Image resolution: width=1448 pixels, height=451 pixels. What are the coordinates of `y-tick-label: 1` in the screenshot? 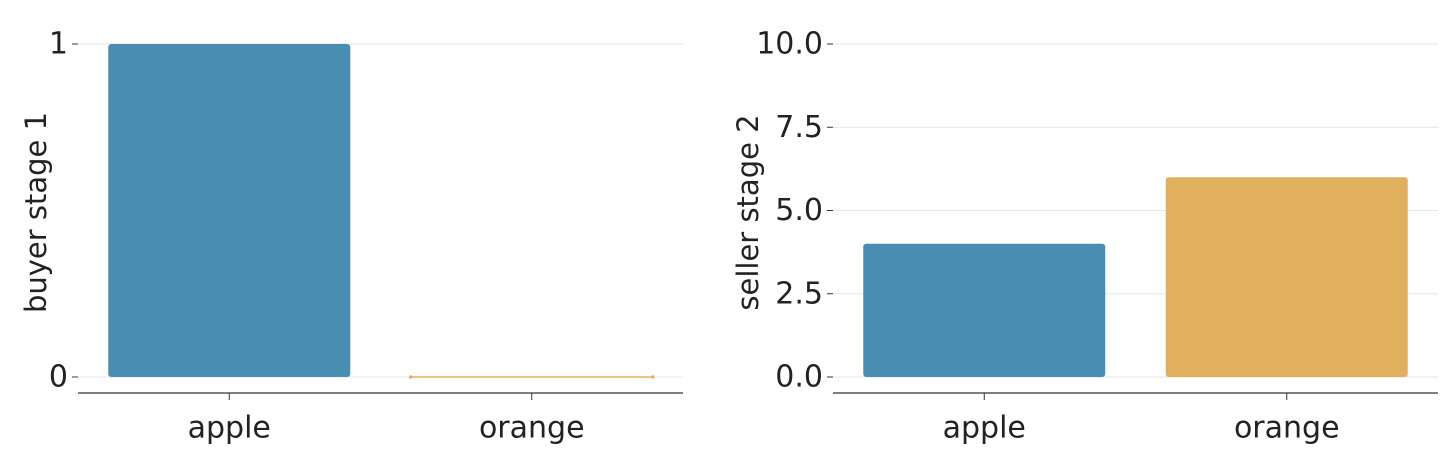 It's located at (58, 44).